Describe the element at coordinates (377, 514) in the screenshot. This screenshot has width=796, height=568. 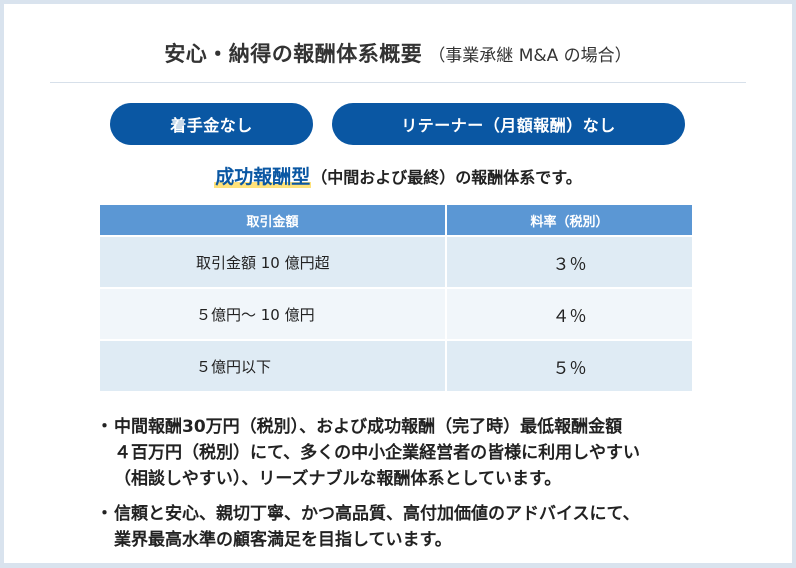
I see `note-line: 信頼と安心、親切丁寧、かつ高品質、高付加価値のアドバイスにて、` at that location.